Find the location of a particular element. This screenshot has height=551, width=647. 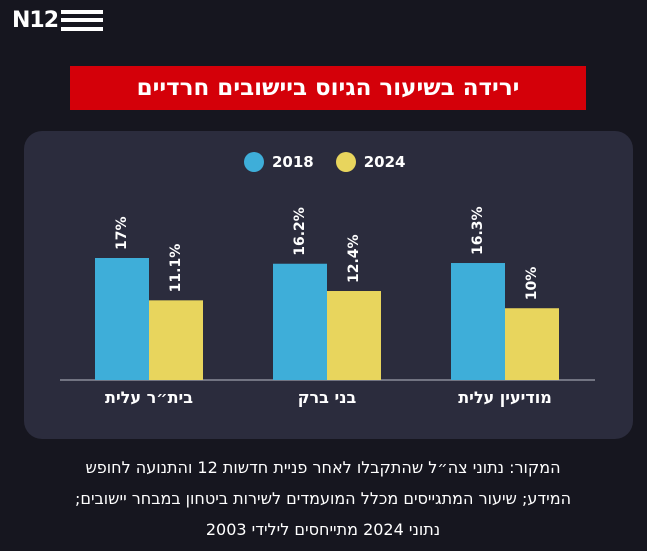

source-line-3: נתוני 2024 מתייחסים לילידי 2003 is located at coordinates (323, 529).